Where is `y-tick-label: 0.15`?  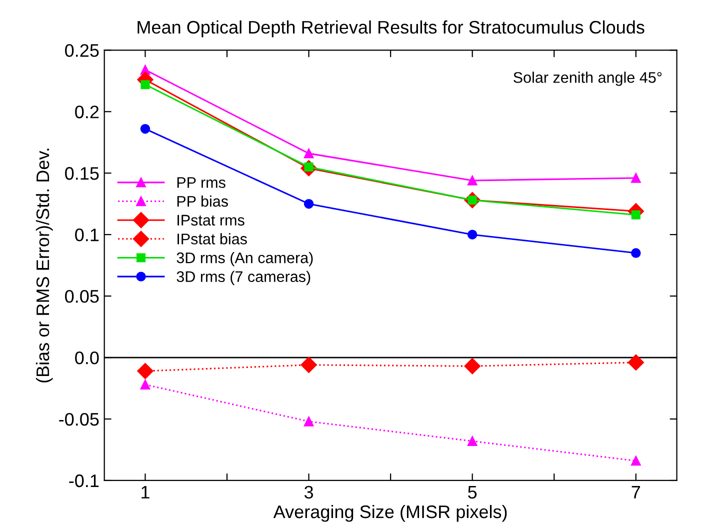
y-tick-label: 0.15 is located at coordinates (82, 173).